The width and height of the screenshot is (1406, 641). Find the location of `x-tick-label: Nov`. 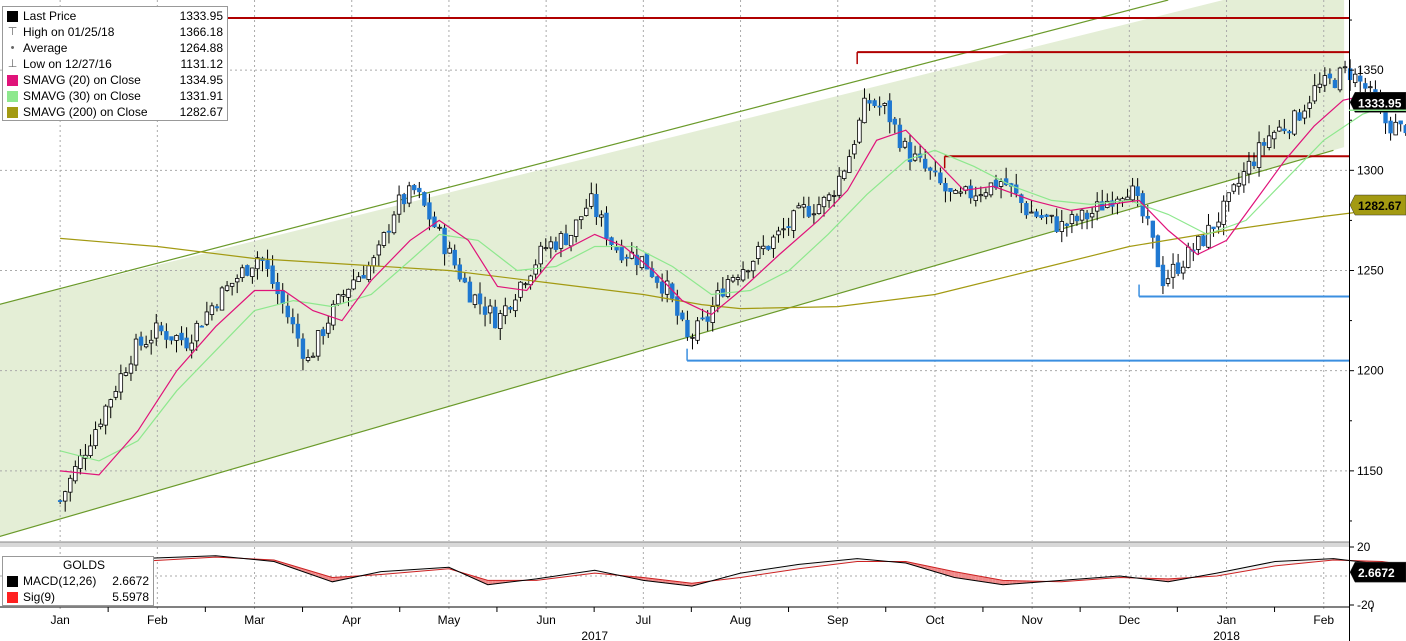

x-tick-label: Nov is located at coordinates (1031, 620).